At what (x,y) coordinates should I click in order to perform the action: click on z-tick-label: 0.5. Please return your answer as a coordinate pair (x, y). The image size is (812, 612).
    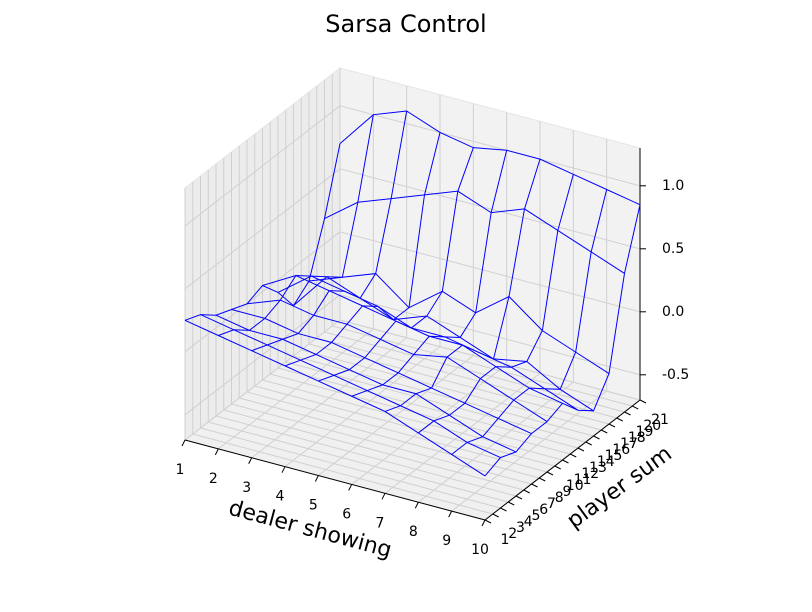
    Looking at the image, I should click on (673, 249).